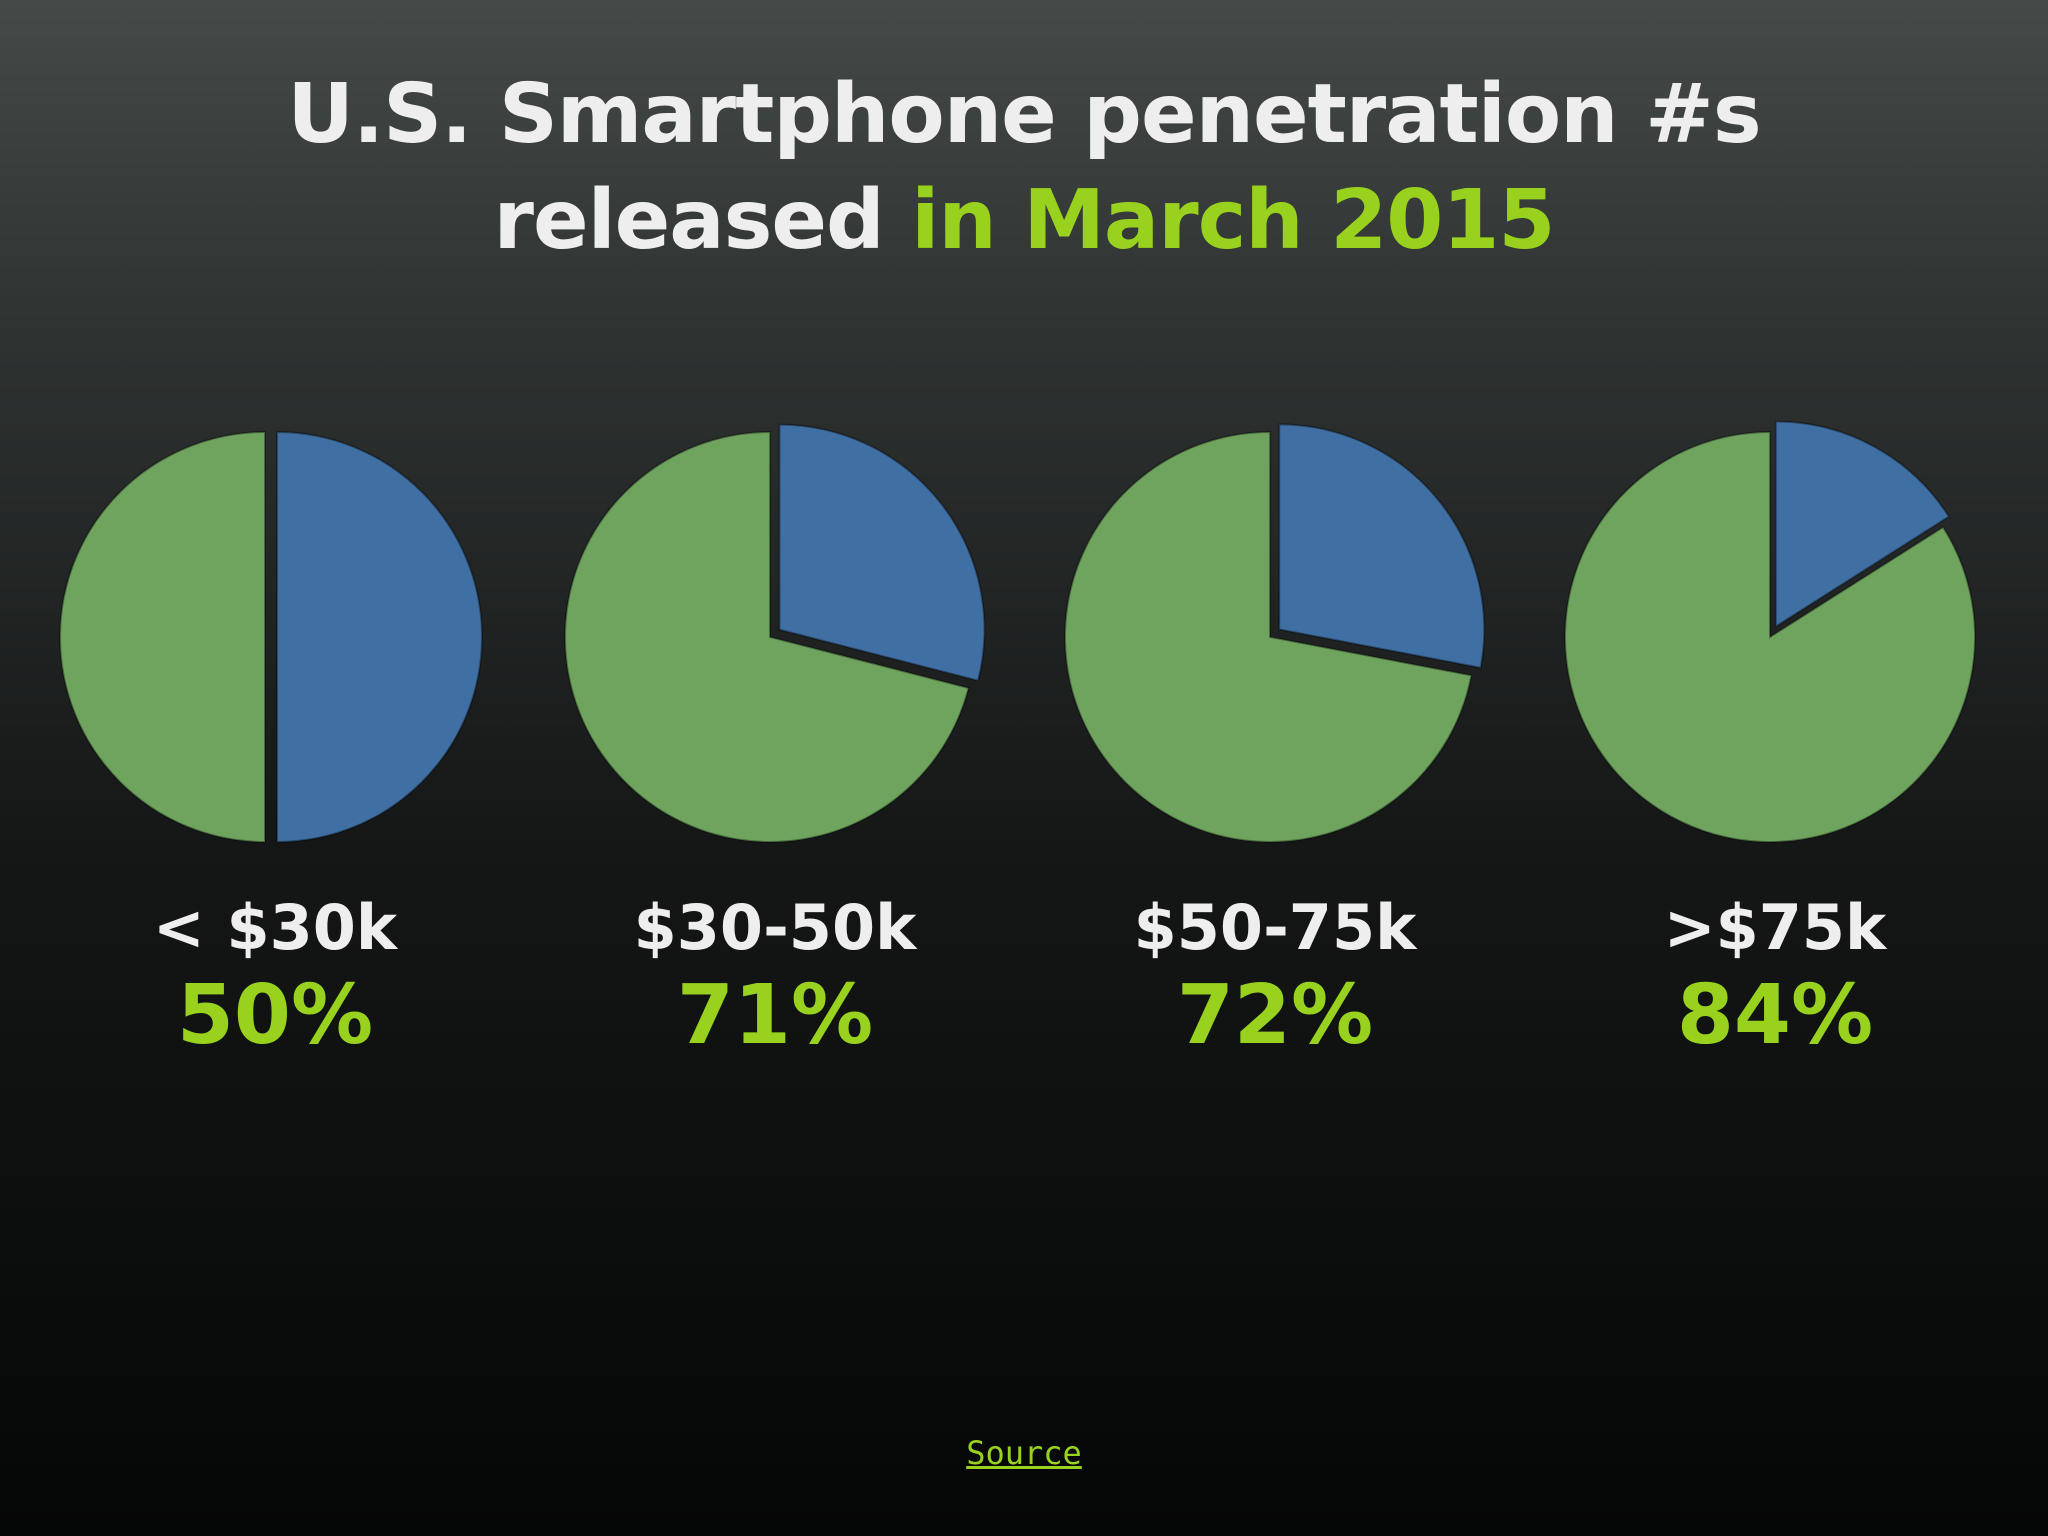 Image resolution: width=2048 pixels, height=1536 pixels. Describe the element at coordinates (1275, 1015) in the screenshot. I see `percent-label-3: 72%` at that location.